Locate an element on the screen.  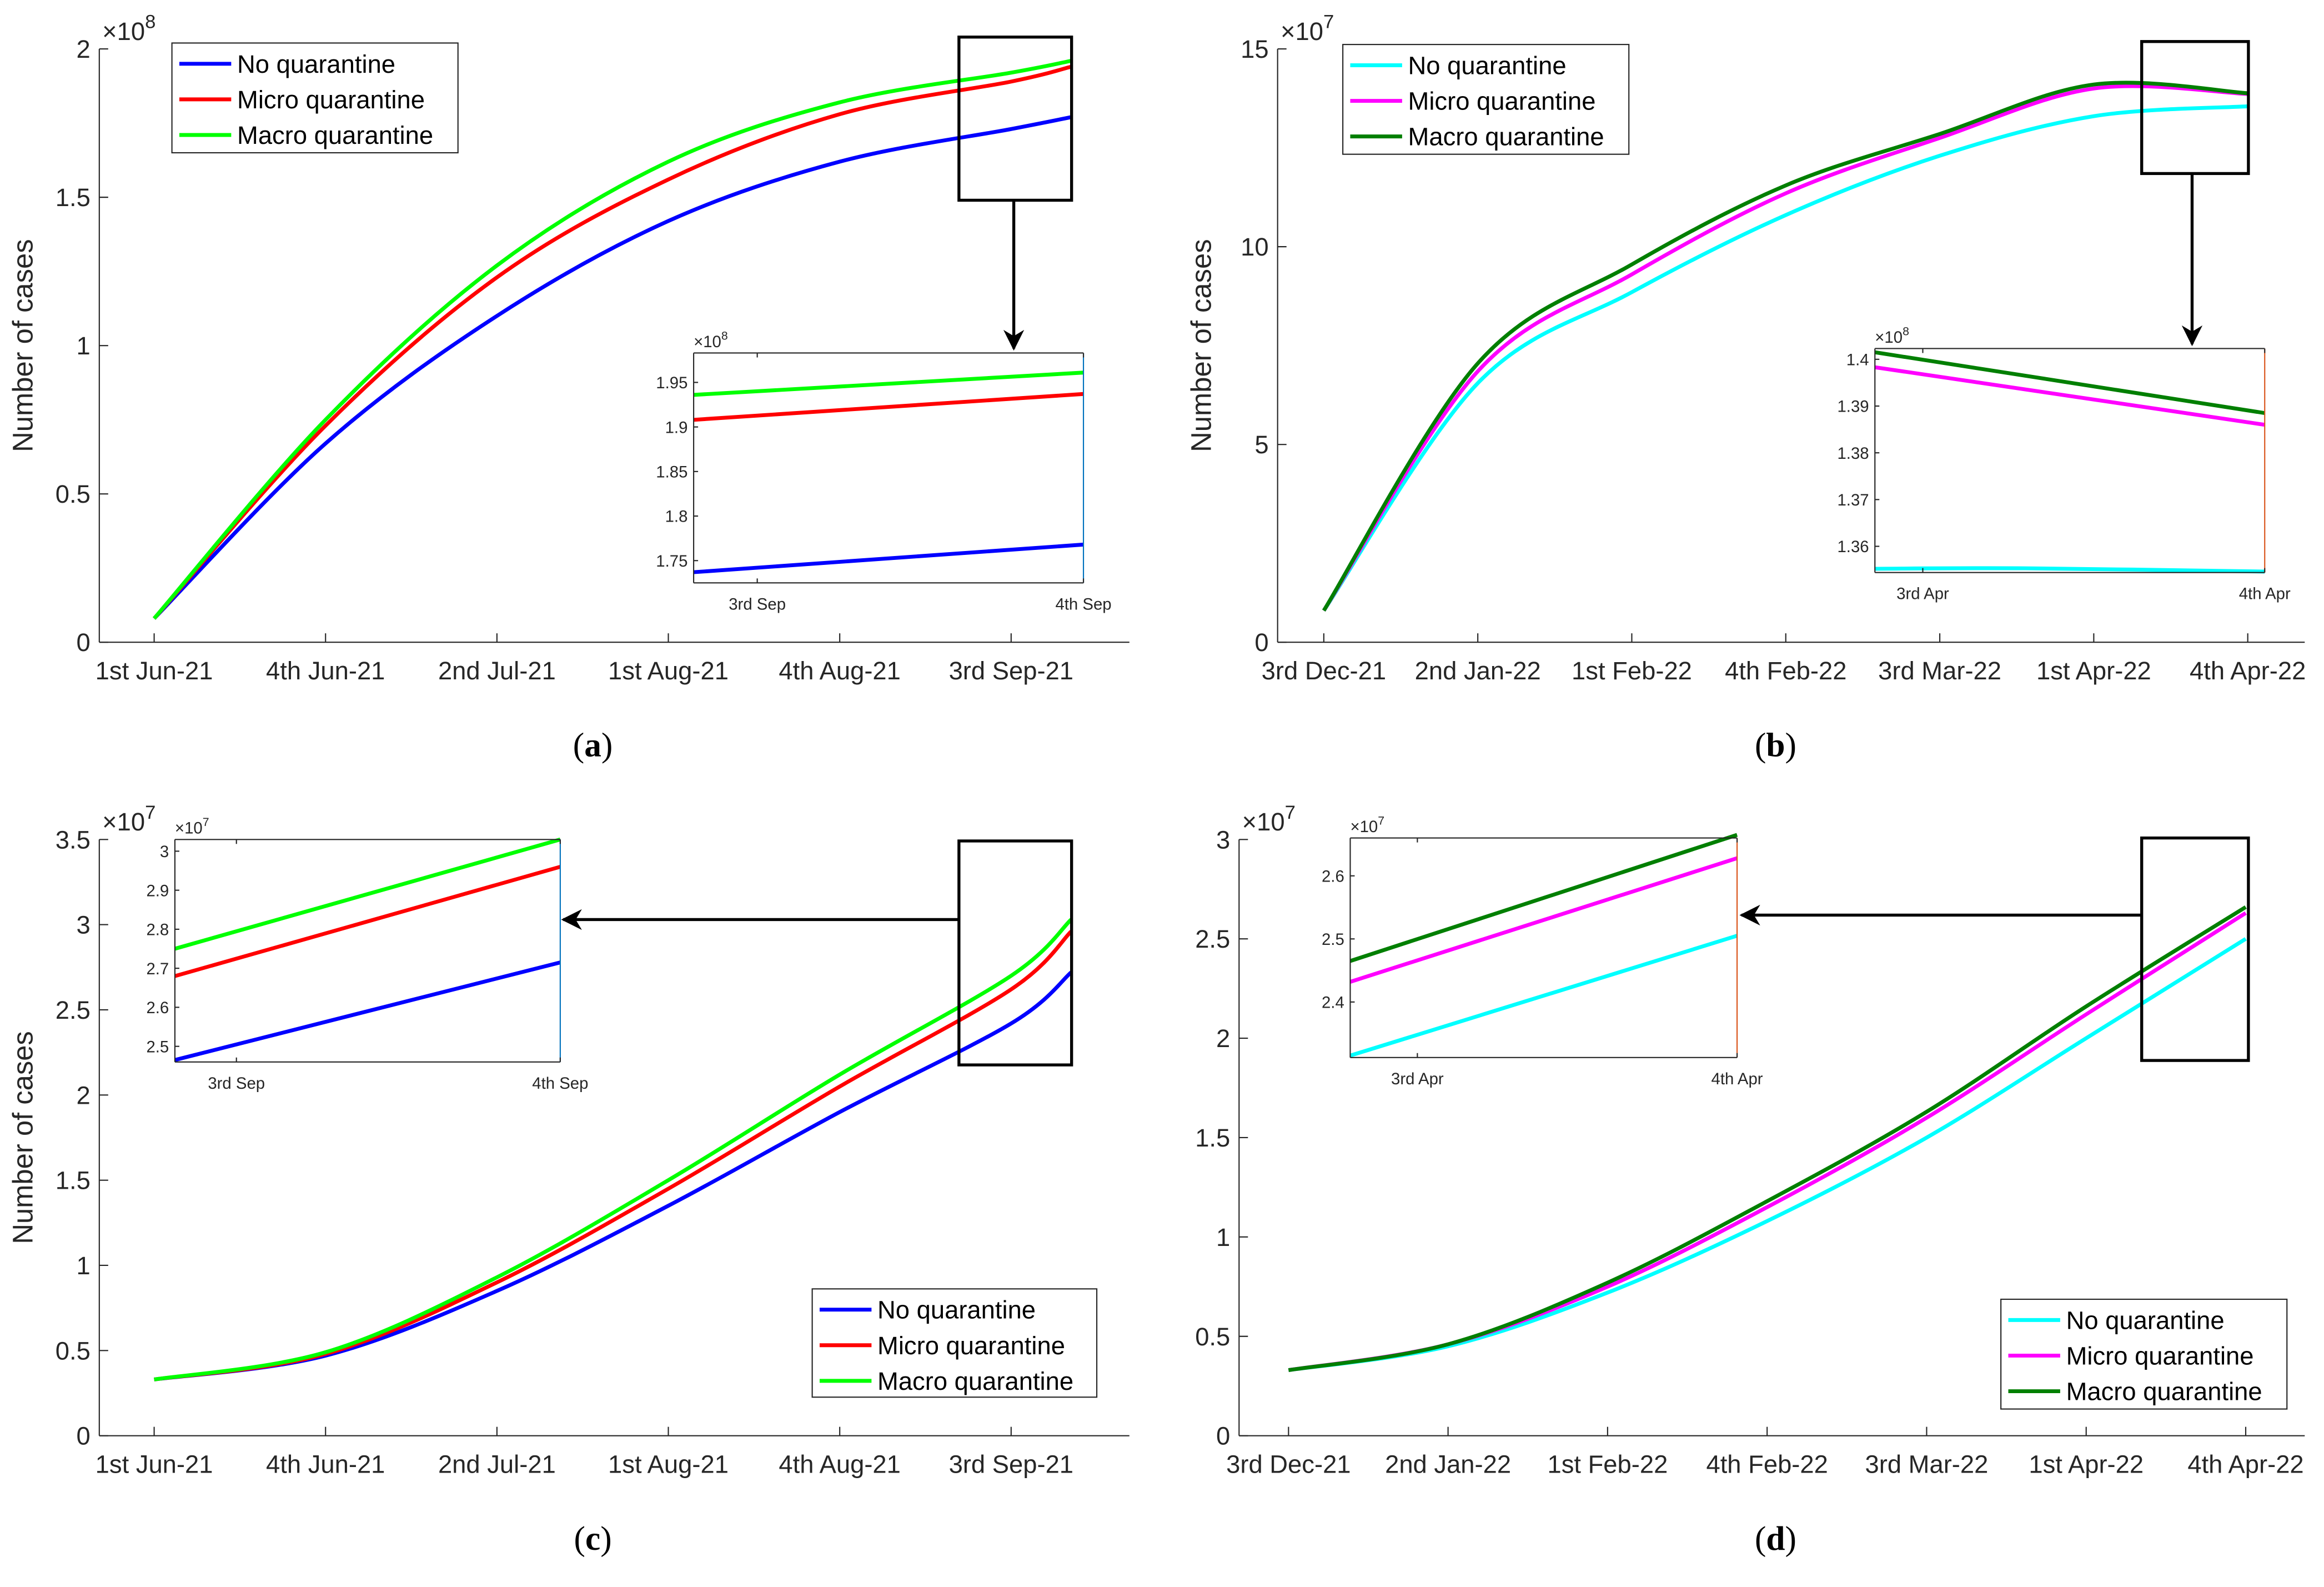
y-tick-label: 2.7 is located at coordinates (157, 969).